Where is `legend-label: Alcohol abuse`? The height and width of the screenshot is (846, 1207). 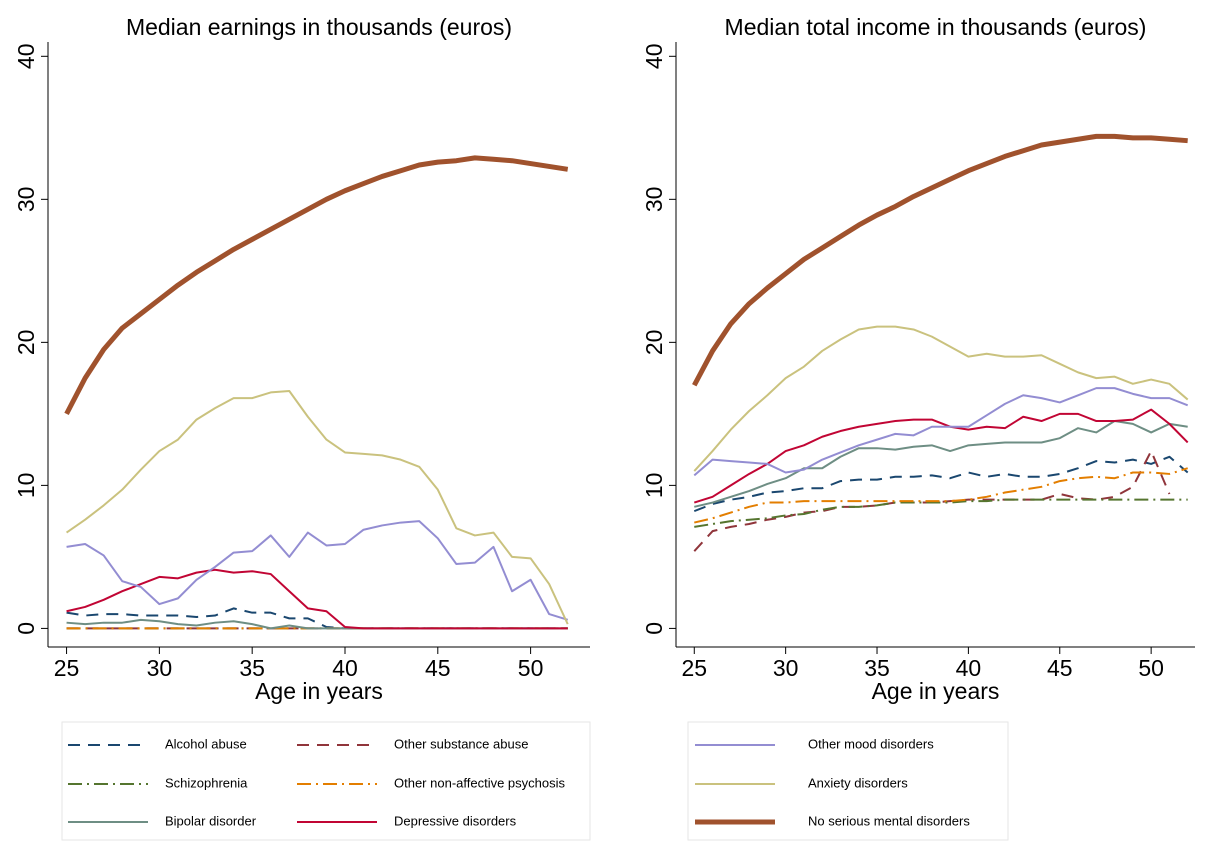 legend-label: Alcohol abuse is located at coordinates (206, 743).